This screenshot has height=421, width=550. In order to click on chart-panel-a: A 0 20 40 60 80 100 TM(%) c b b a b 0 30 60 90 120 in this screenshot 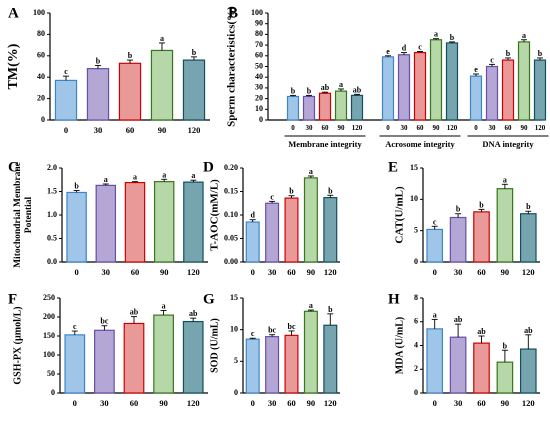, I will do `click(108, 70)`.